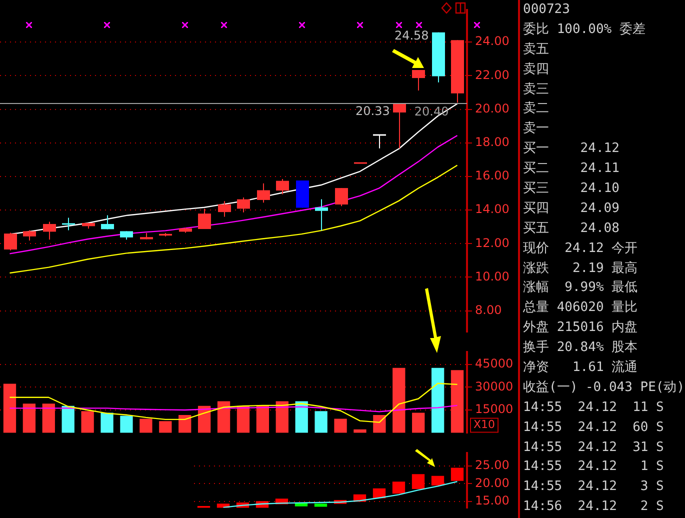 This screenshot has width=685, height=518. What do you see at coordinates (594, 427) in the screenshot?
I see `text: 14:55 24.12 60 S` at bounding box center [594, 427].